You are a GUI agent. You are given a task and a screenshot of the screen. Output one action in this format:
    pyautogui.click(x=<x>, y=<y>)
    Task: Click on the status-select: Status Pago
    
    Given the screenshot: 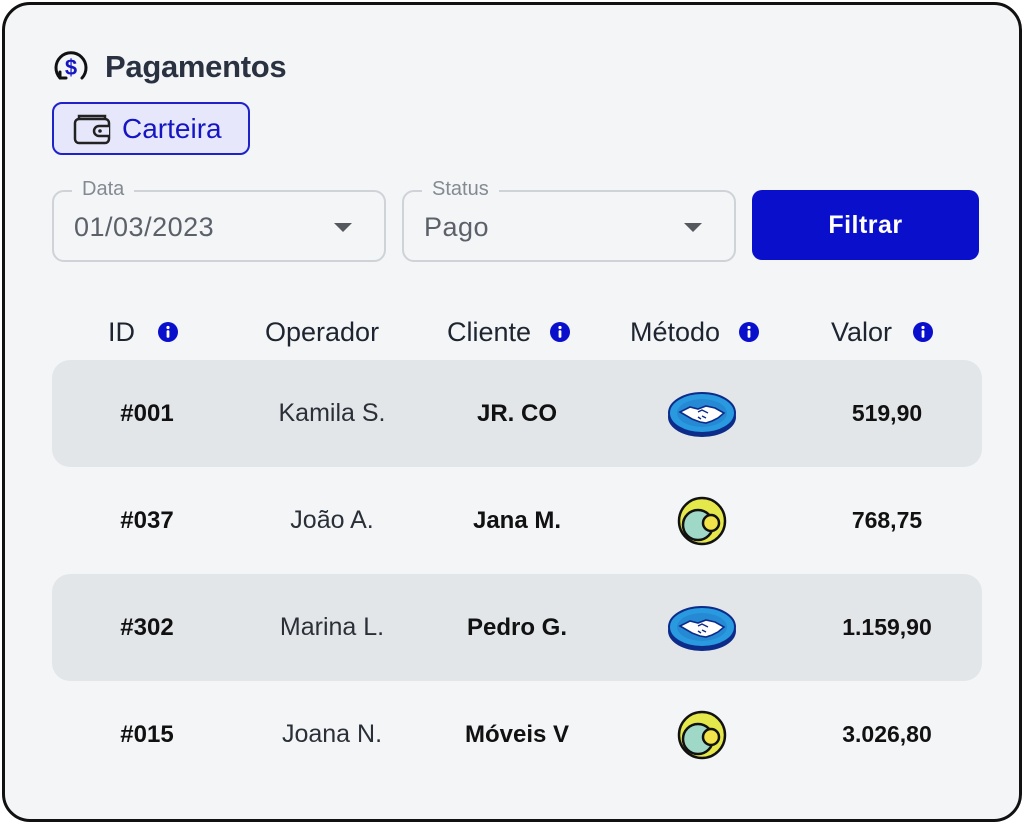 What is the action you would take?
    pyautogui.click(x=569, y=220)
    